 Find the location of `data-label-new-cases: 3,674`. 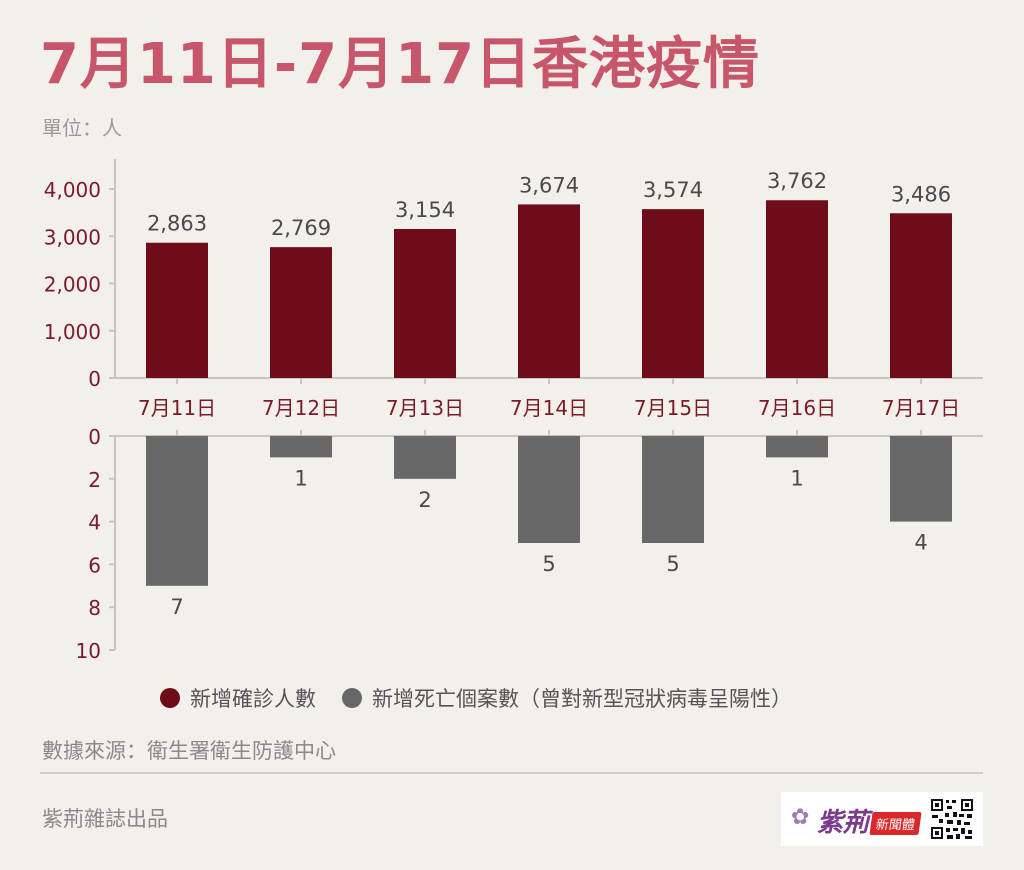

data-label-new-cases: 3,674 is located at coordinates (549, 185).